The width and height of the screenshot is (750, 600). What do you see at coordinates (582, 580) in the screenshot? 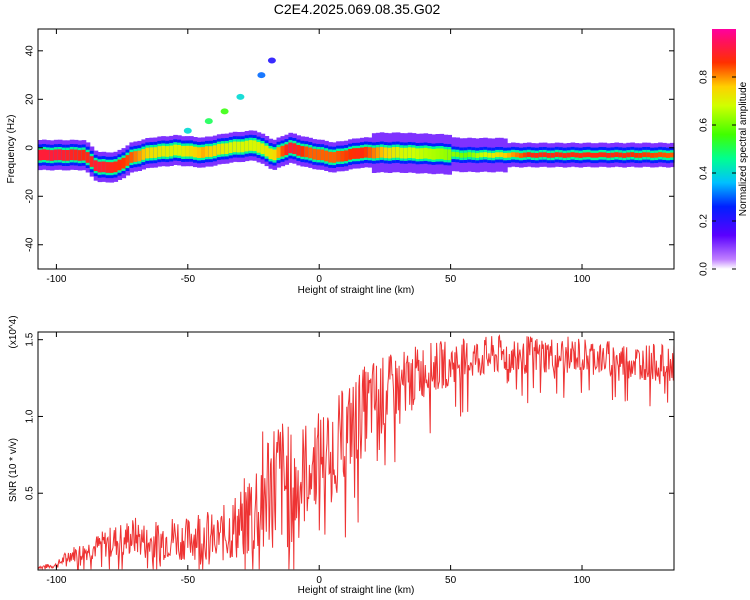
I see `x-tick-label: 100` at bounding box center [582, 580].